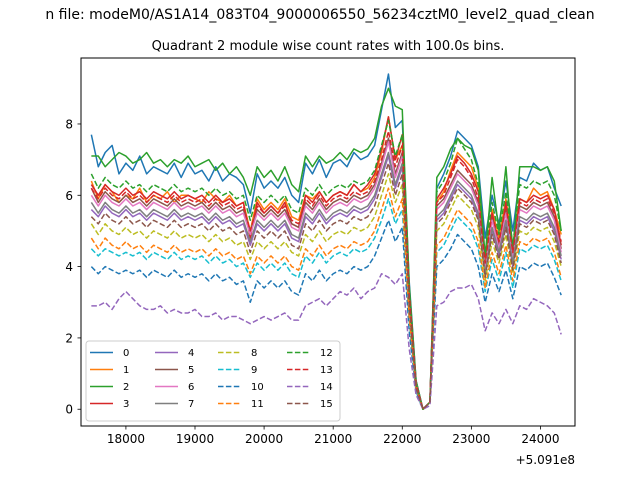 This screenshot has width=640, height=480. What do you see at coordinates (69, 410) in the screenshot?
I see `y-tick-label: 0` at bounding box center [69, 410].